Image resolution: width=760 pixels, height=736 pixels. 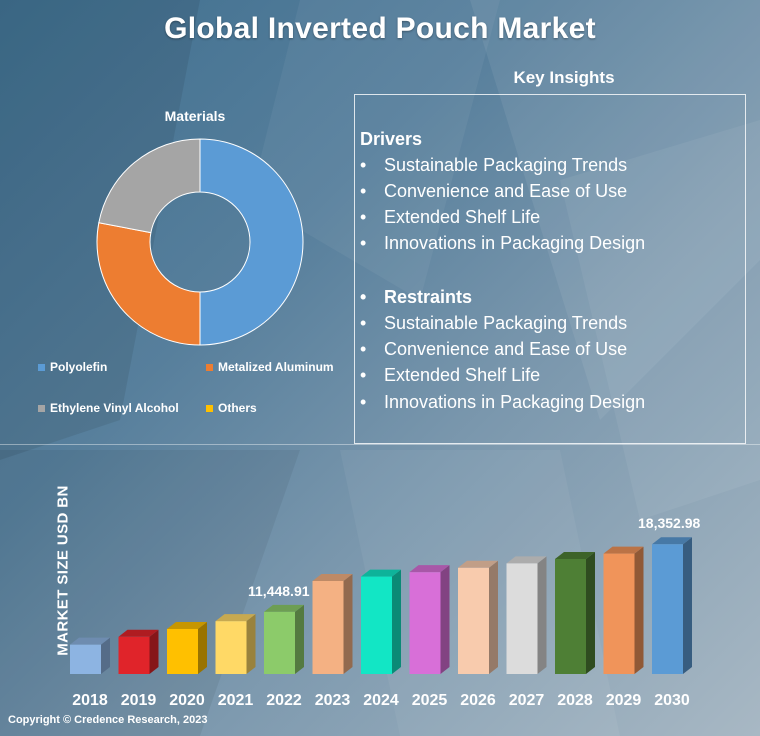 I want to click on x-tick-label-2024: 2024, so click(x=381, y=700).